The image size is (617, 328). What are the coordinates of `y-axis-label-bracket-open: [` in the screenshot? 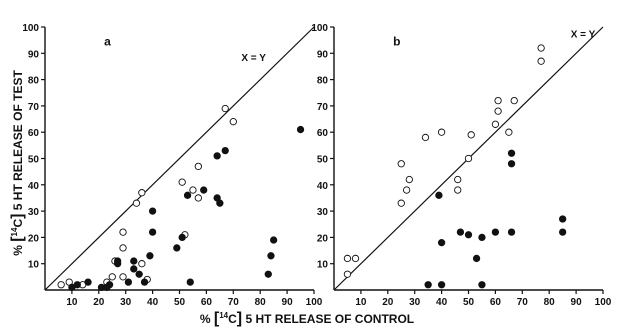 It's located at (17, 239).